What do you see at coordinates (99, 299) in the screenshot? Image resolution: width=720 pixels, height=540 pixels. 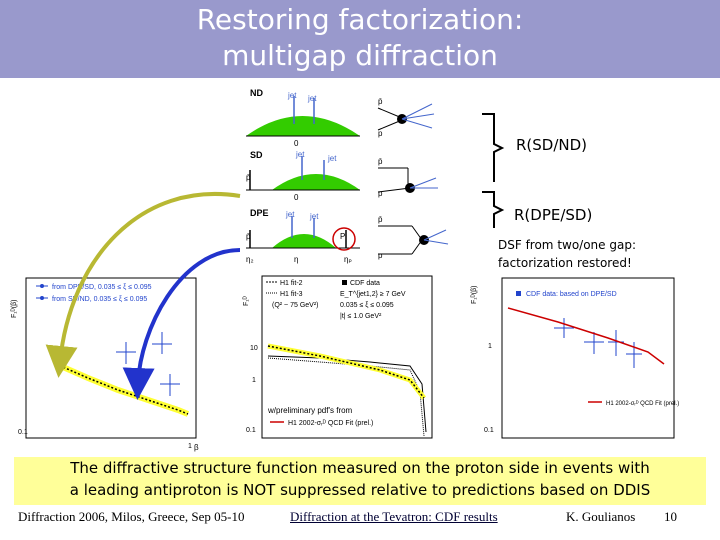 I see `left-legend-sd: from SD/ND, 0.035 ≤ ξ ≤ 0.095` at bounding box center [99, 299].